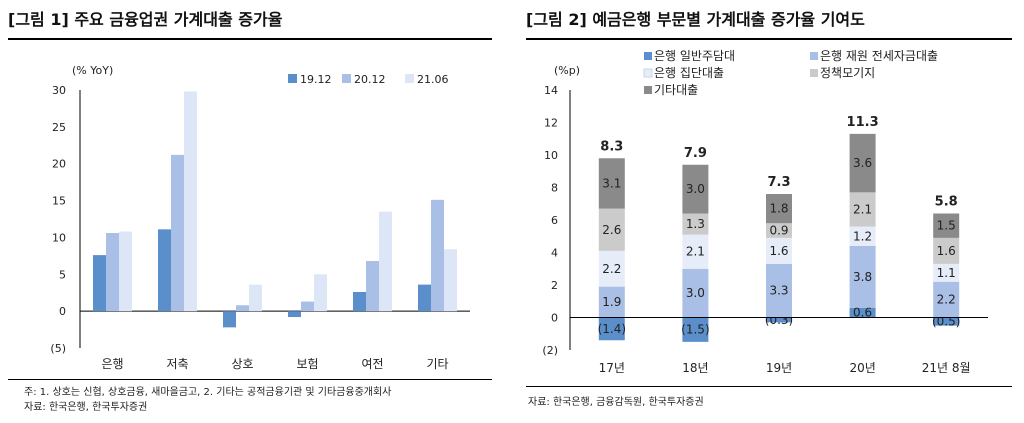 Image resolution: width=1024 pixels, height=423 pixels. Describe the element at coordinates (551, 155) in the screenshot. I see `figure2-y-tick-label: 10` at that location.